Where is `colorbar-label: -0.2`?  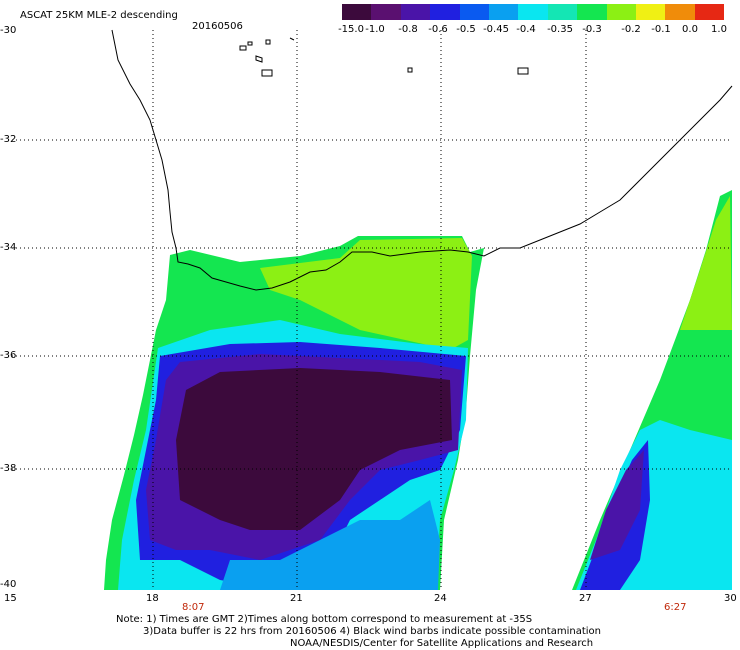
colorbar-label: -0.2 is located at coordinates (631, 29).